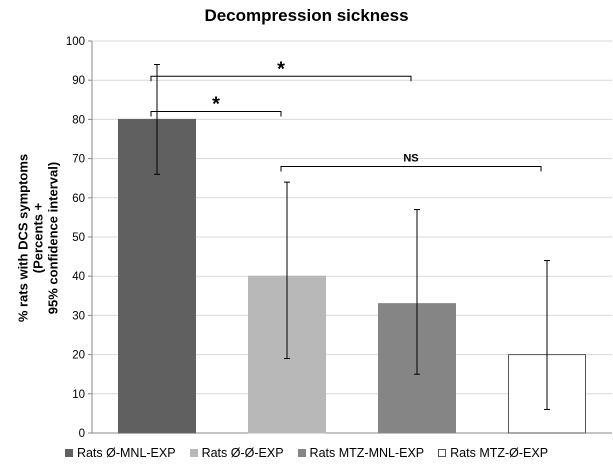  I want to click on chart-title: Decompression sickness, so click(306, 15).